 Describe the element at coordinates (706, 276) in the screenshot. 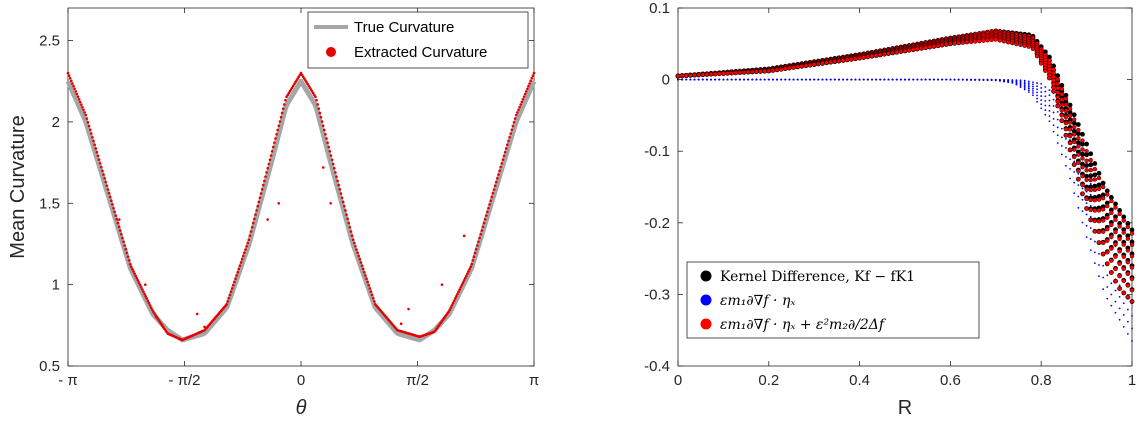

I see `legend-kernel-swatch` at that location.